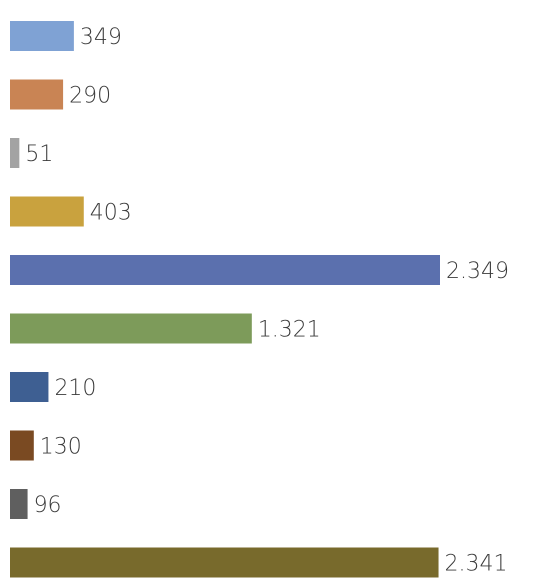  I want to click on bar-value-label-4: 403, so click(111, 213).